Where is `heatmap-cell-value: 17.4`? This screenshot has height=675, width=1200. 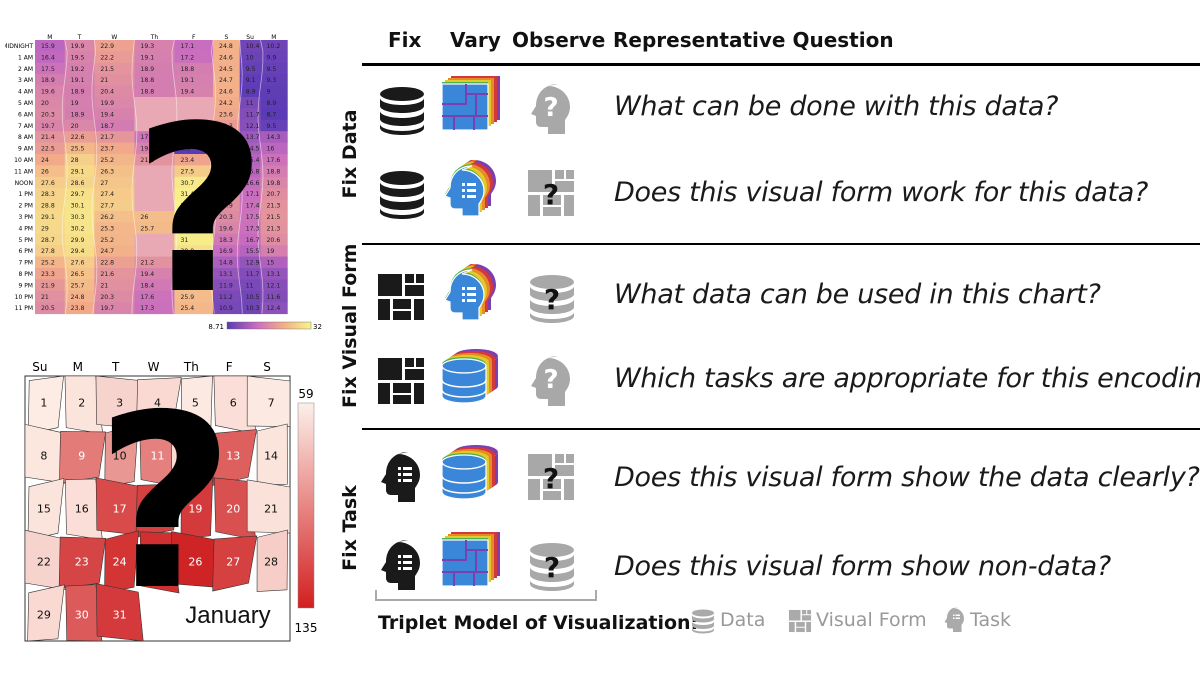
heatmap-cell-value: 17.4 is located at coordinates (253, 206).